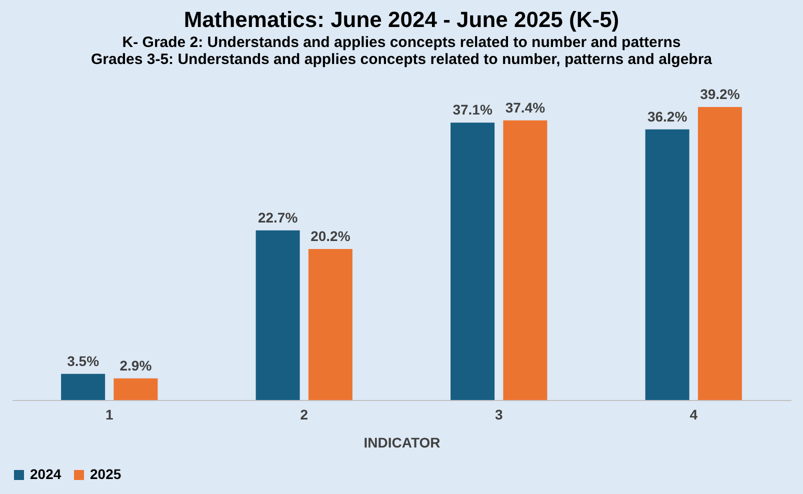 This screenshot has height=494, width=803. I want to click on data-label: 2.9%, so click(136, 365).